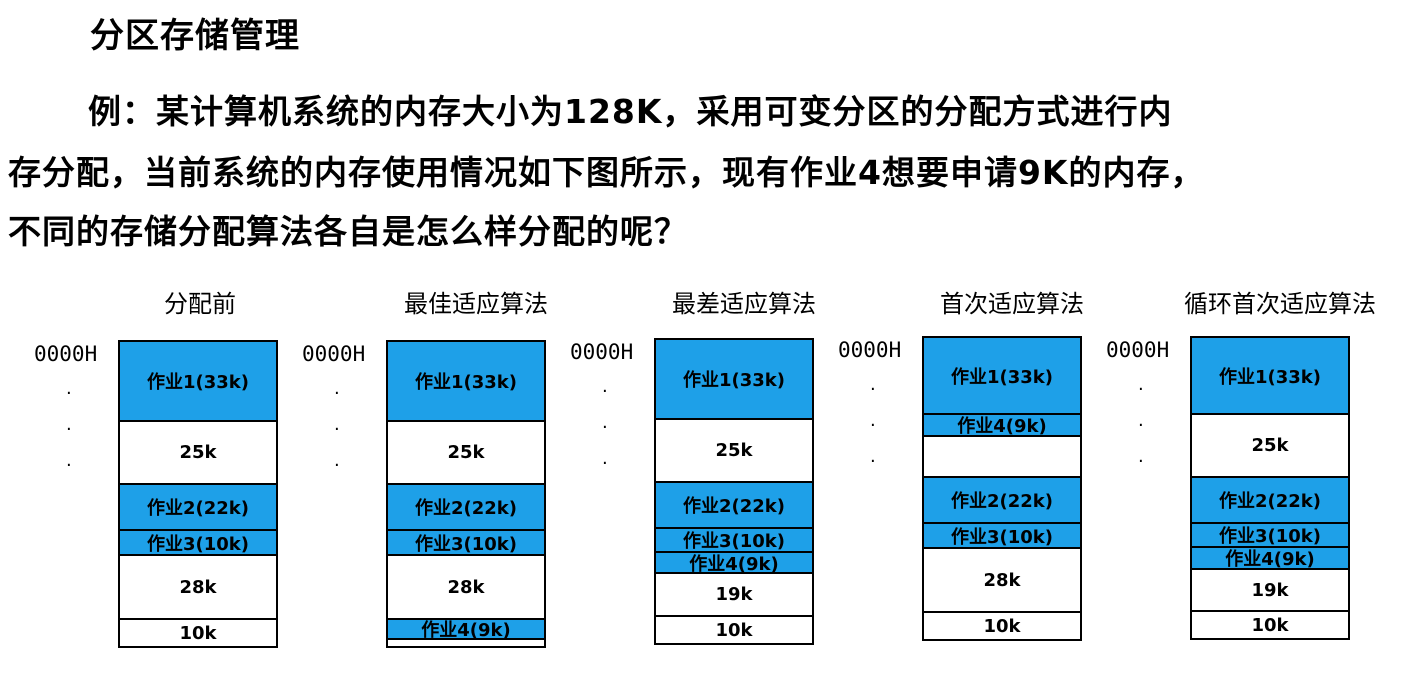  I want to click on diagram-title: 最佳适应算法, so click(476, 304).